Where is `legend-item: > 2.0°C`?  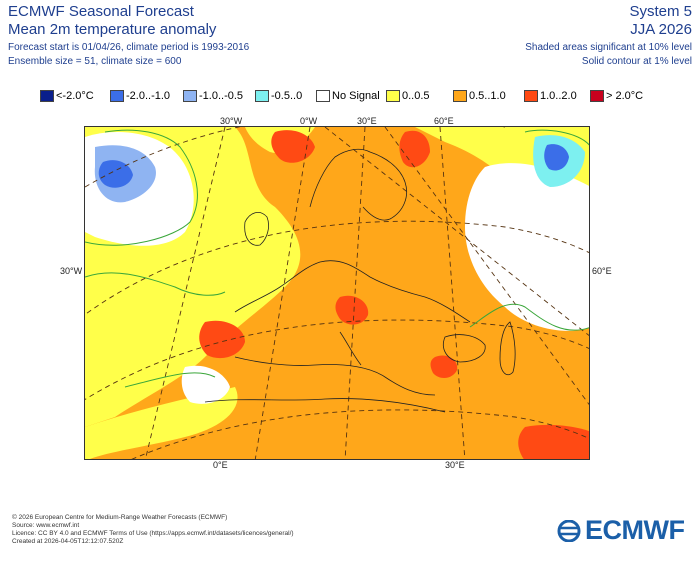 legend-item: > 2.0°C is located at coordinates (616, 96).